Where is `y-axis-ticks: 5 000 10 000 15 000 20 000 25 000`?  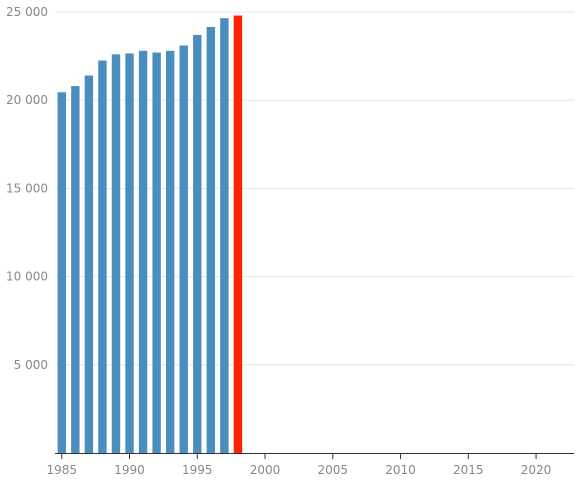 y-axis-ticks: 5 000 10 000 15 000 20 000 25 000 is located at coordinates (27, 188).